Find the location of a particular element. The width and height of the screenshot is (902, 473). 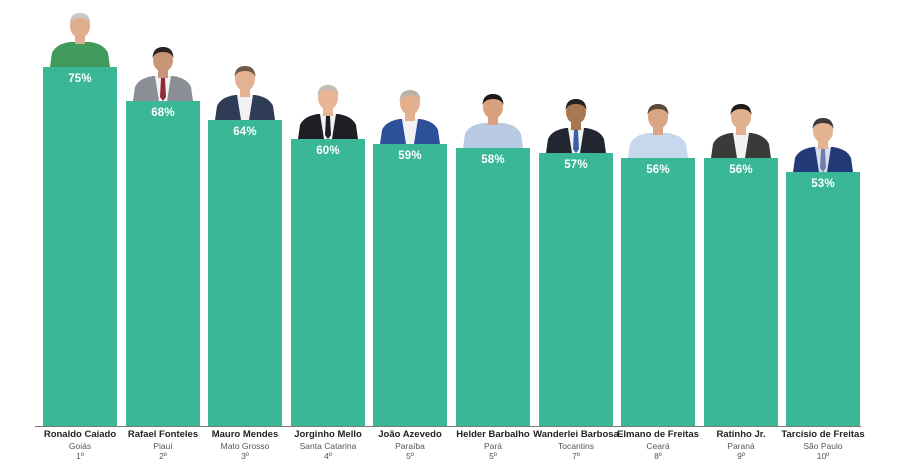

candidate-state: Paraíba is located at coordinates (410, 446).